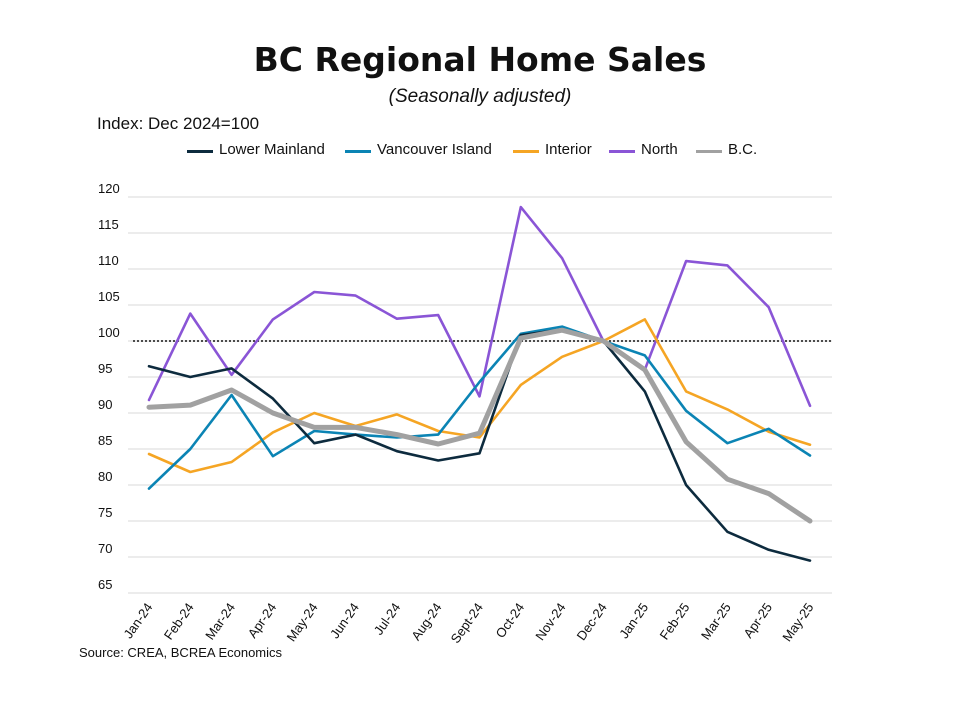  What do you see at coordinates (358, 151) in the screenshot?
I see `legend-swatch-vancouver-island` at bounding box center [358, 151].